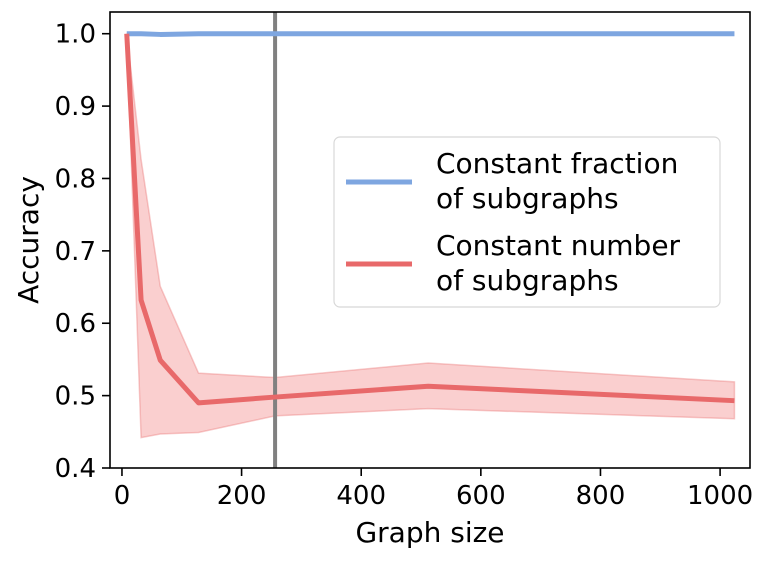 The height and width of the screenshot is (561, 762). What do you see at coordinates (601, 496) in the screenshot?
I see `x-tick-label: 800` at bounding box center [601, 496].